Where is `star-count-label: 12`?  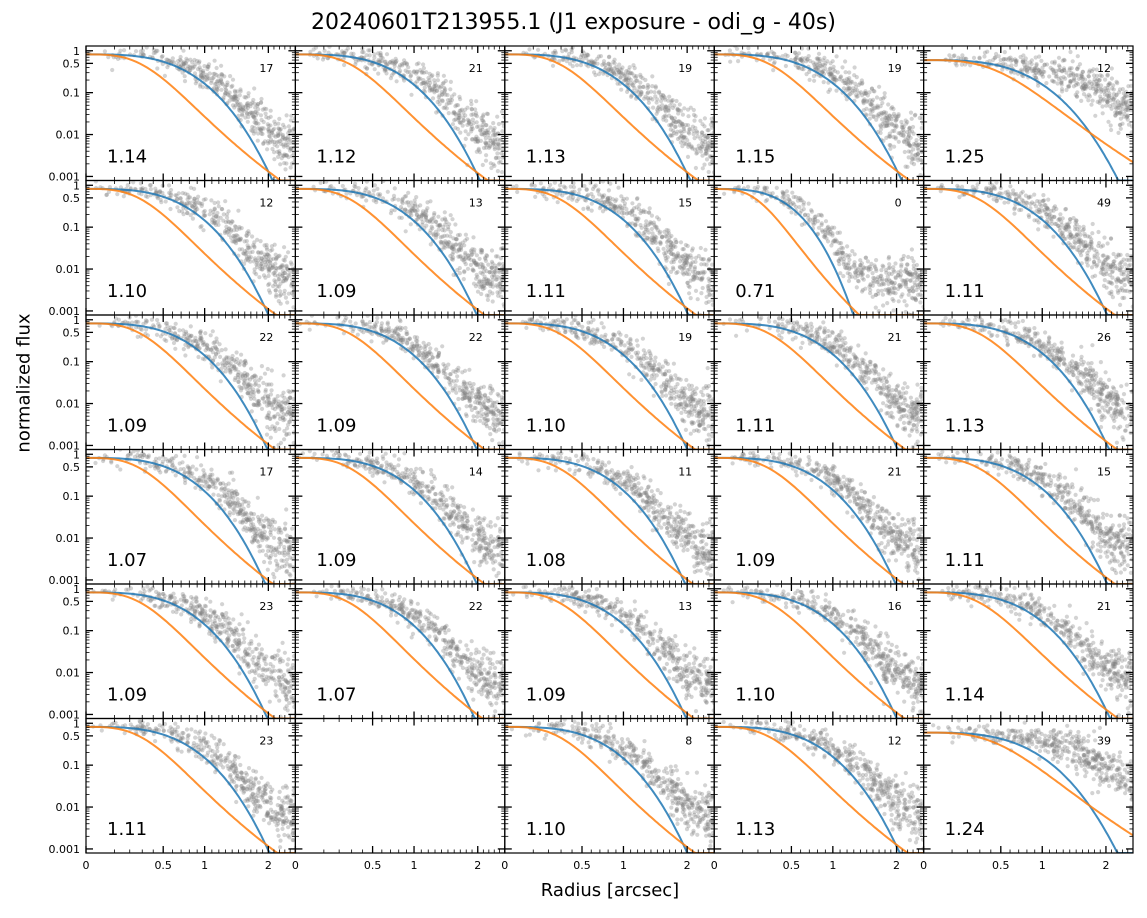
star-count-label: 12 is located at coordinates (266, 203).